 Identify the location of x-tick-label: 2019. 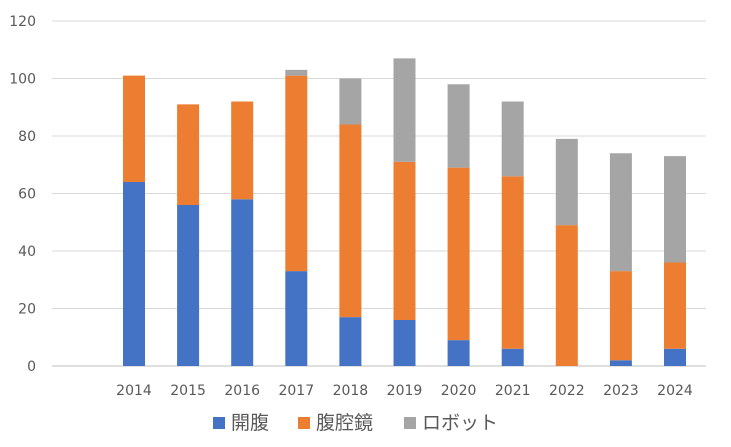
(405, 391).